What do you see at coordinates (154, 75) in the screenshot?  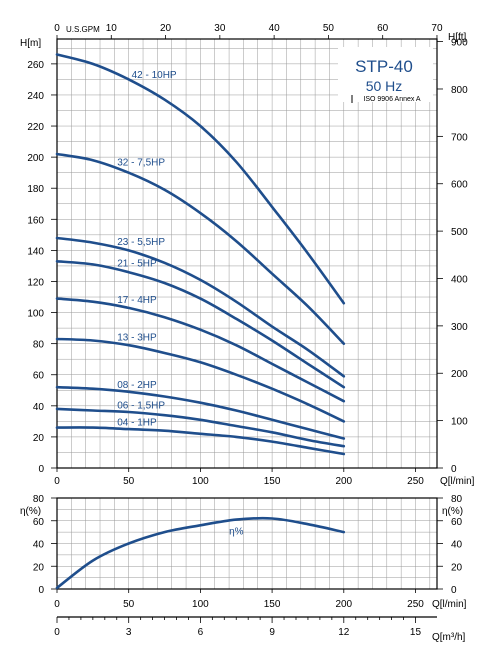 I see `curve-label-1: 42 - 10HP` at bounding box center [154, 75].